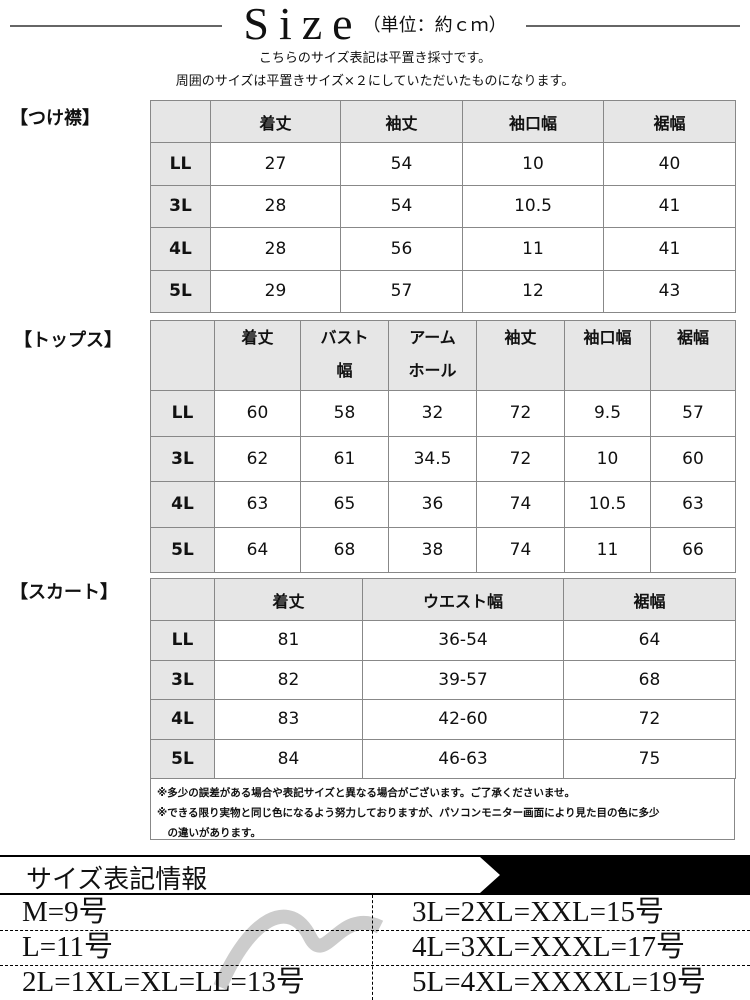 The image size is (750, 1000). What do you see at coordinates (288, 679) in the screenshot?
I see `value-cell: 82` at bounding box center [288, 679].